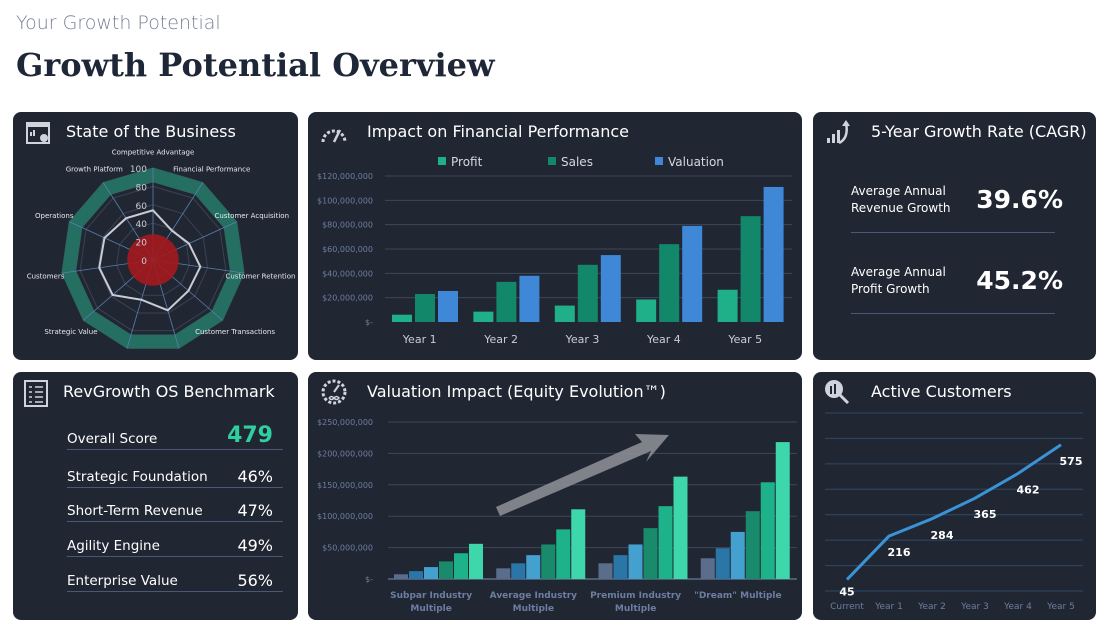  What do you see at coordinates (175, 436) in the screenshot?
I see `overall-score-row: Overall Score 479` at bounding box center [175, 436].